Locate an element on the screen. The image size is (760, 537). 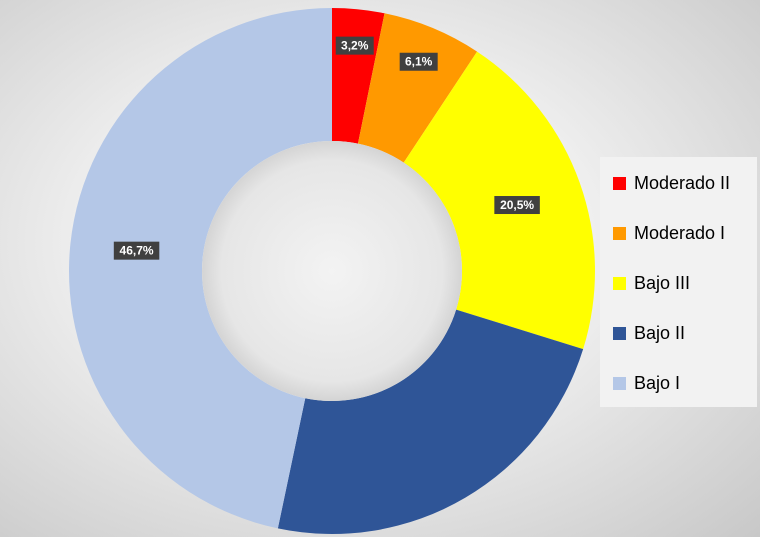
legend-label: Bajo I is located at coordinates (657, 383).